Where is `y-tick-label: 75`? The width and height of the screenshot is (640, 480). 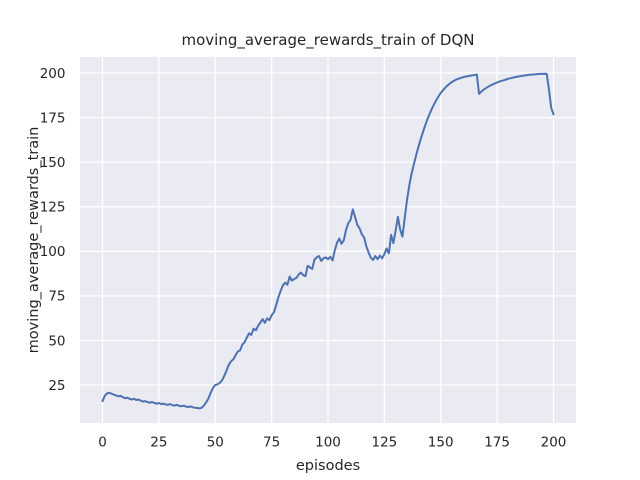 y-tick-label: 75 is located at coordinates (56, 297).